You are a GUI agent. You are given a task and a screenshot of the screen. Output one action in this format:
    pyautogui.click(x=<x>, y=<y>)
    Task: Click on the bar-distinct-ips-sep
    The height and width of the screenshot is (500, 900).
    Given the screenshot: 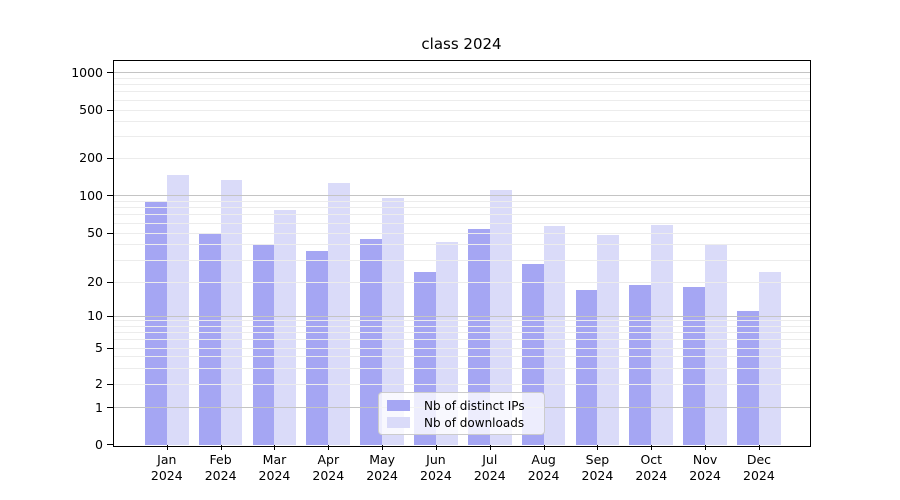 What is the action you would take?
    pyautogui.click(x=586, y=367)
    